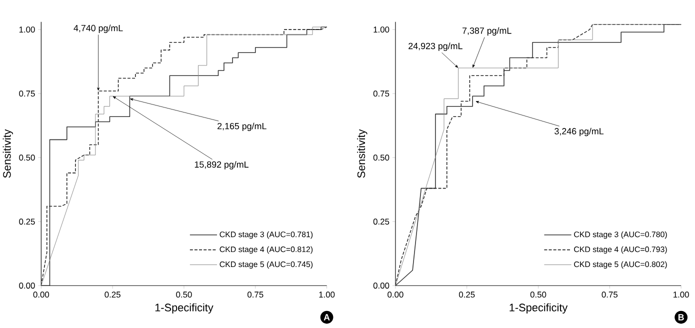  Describe the element at coordinates (221, 165) in the screenshot. I see `annotation: 15,892 pg/mL` at that location.